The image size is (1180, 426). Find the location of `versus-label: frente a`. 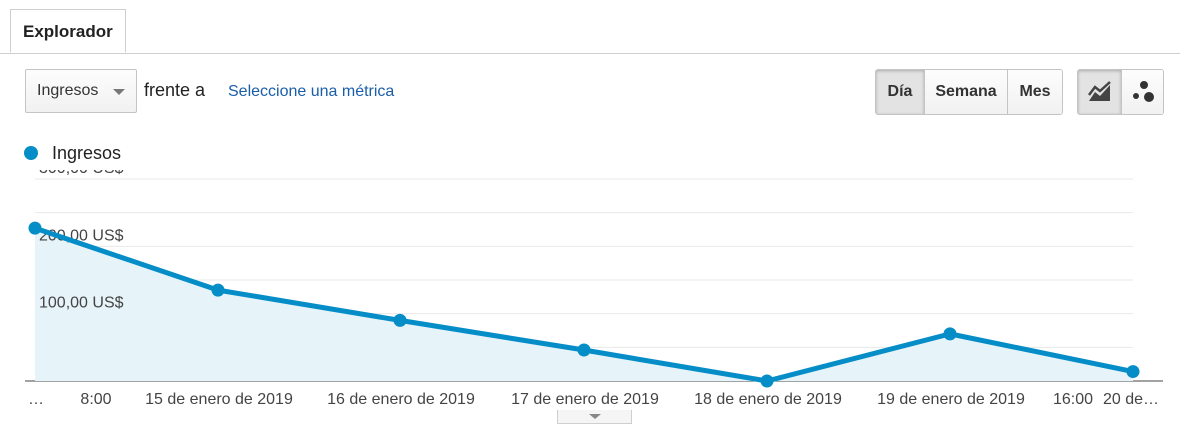

versus-label: frente a is located at coordinates (175, 90).